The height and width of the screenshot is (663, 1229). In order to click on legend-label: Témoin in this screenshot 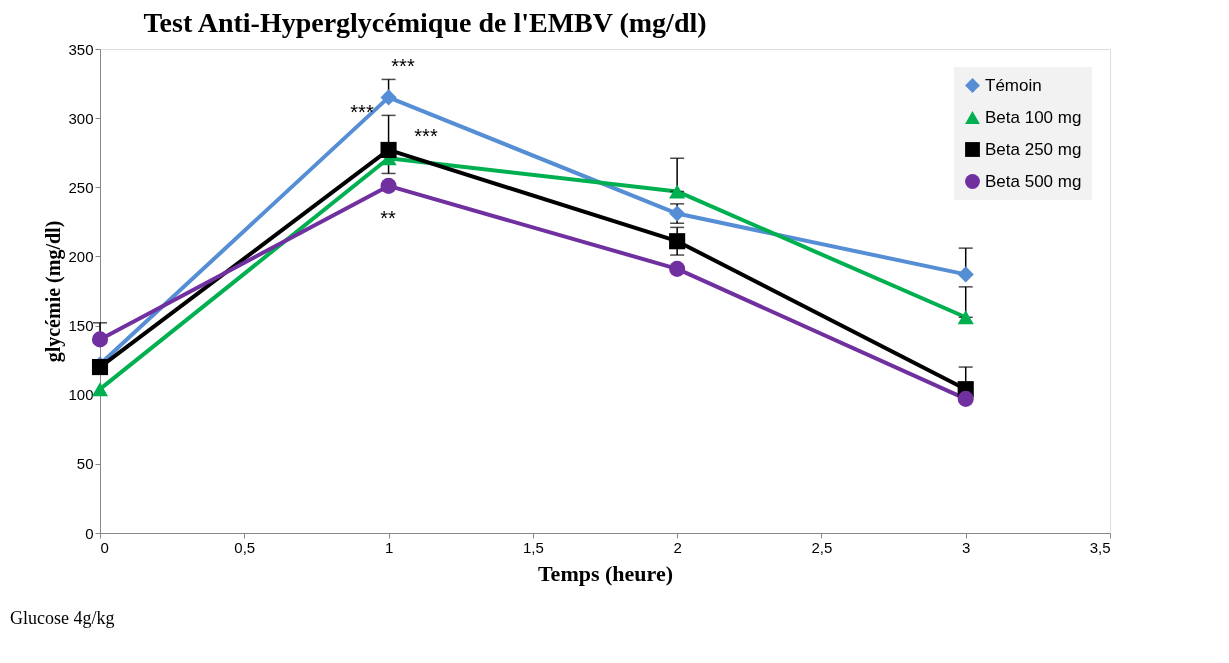, I will do `click(1013, 85)`.